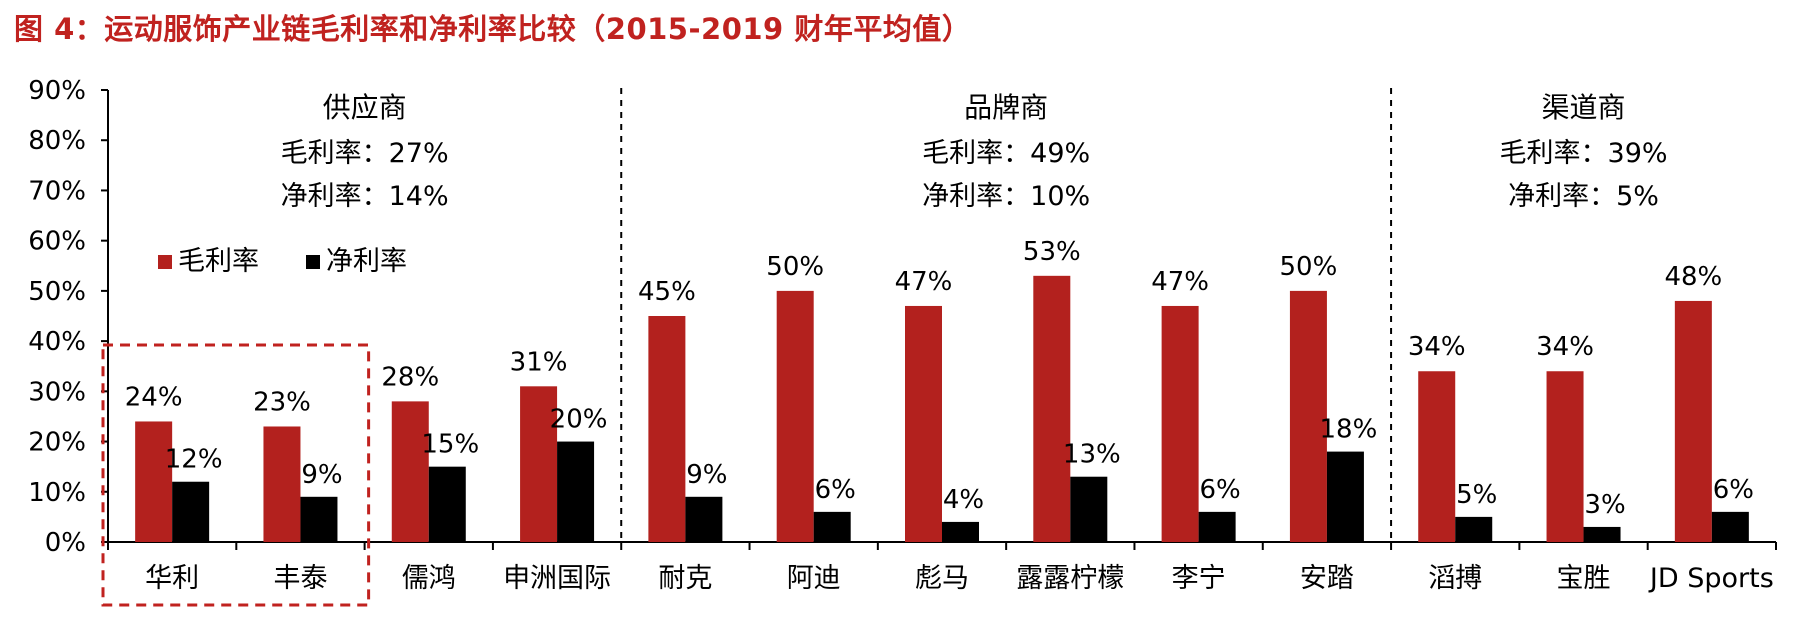 The width and height of the screenshot is (1818, 626). What do you see at coordinates (282, 402) in the screenshot?
I see `data-label-gross: 23%` at bounding box center [282, 402].